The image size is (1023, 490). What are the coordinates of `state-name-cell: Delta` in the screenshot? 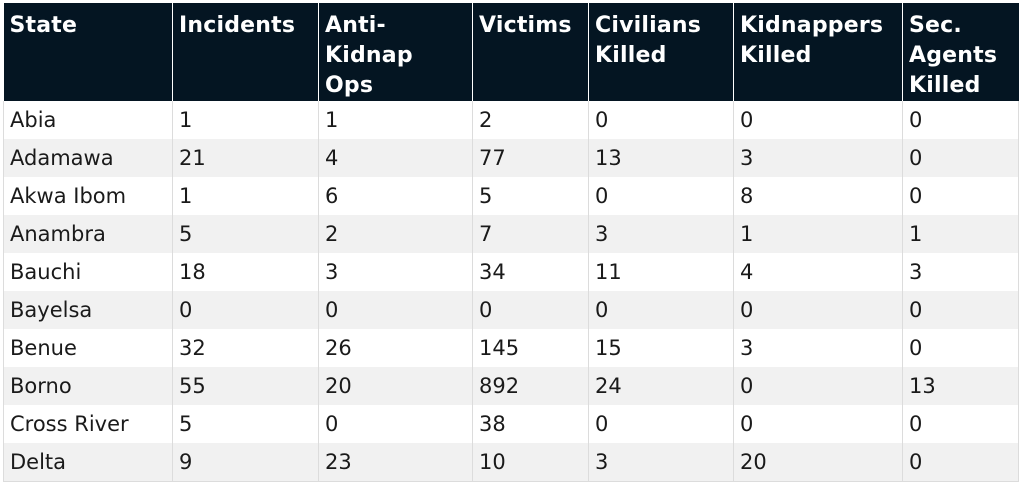 It's located at (88, 462).